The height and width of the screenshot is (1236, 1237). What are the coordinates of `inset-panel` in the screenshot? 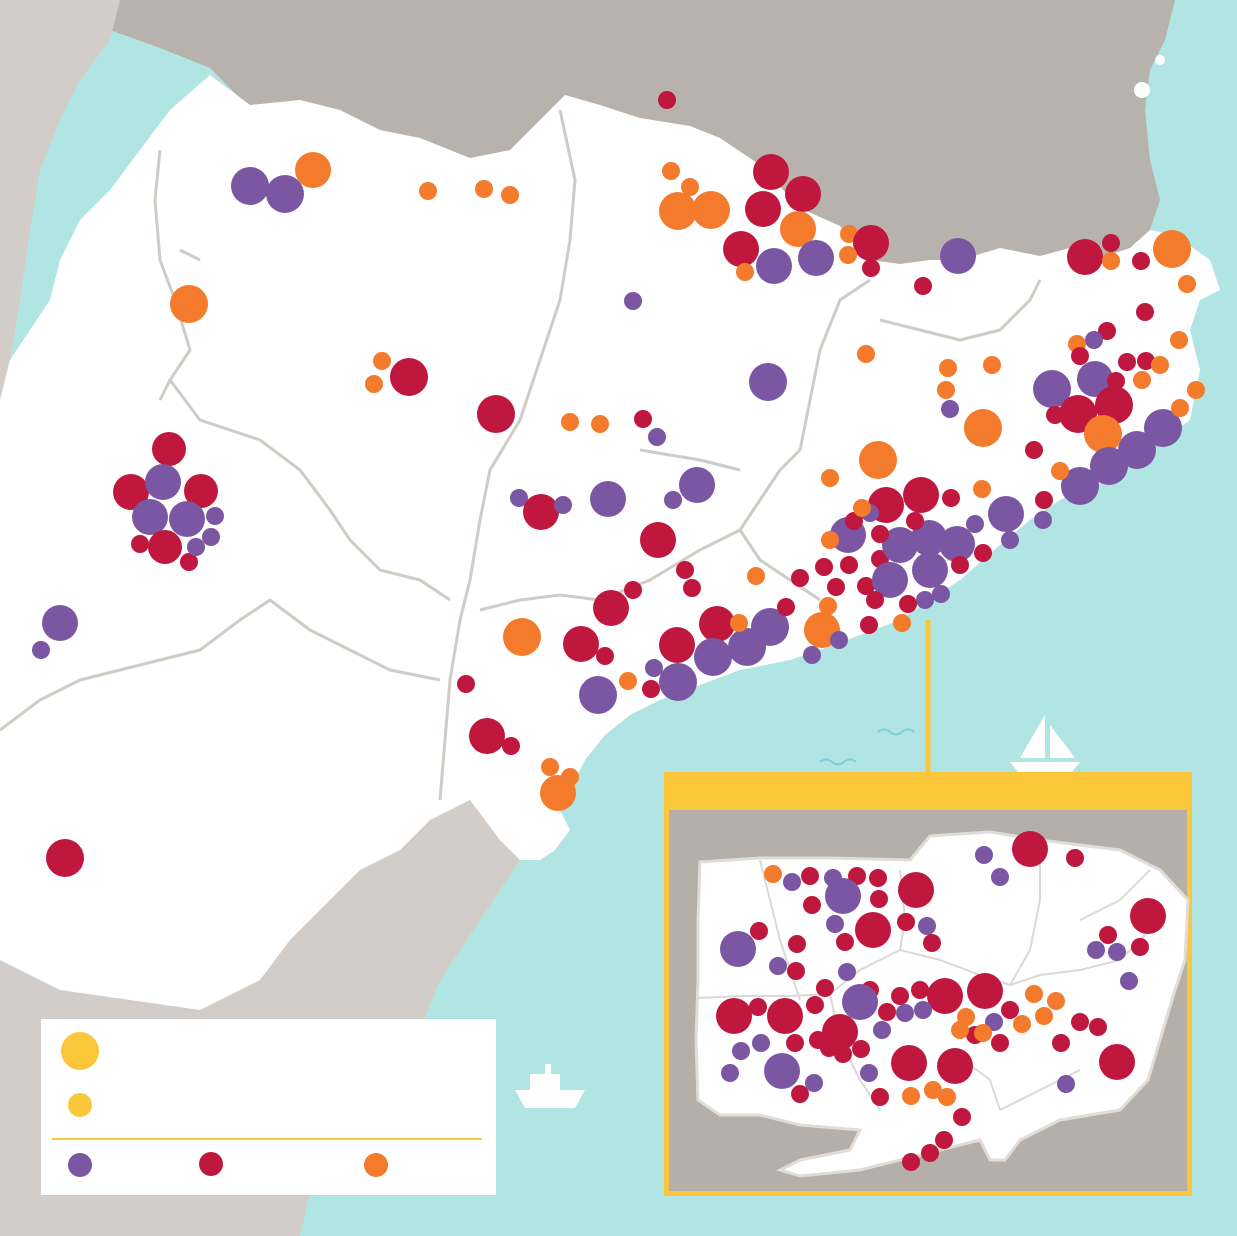 It's located at (928, 984).